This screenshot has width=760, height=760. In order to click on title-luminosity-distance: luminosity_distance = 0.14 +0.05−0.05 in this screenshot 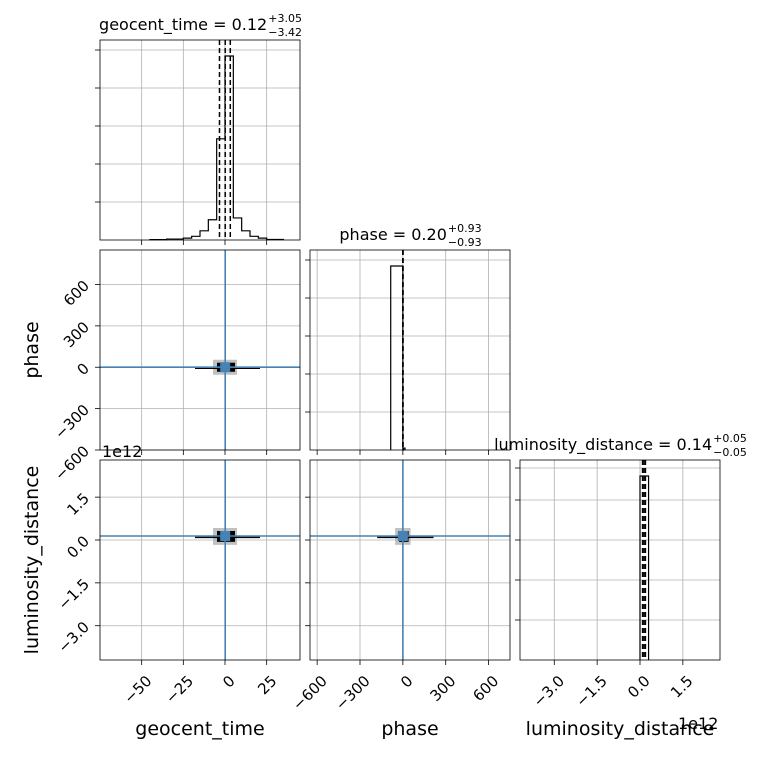, I will do `click(620, 445)`.